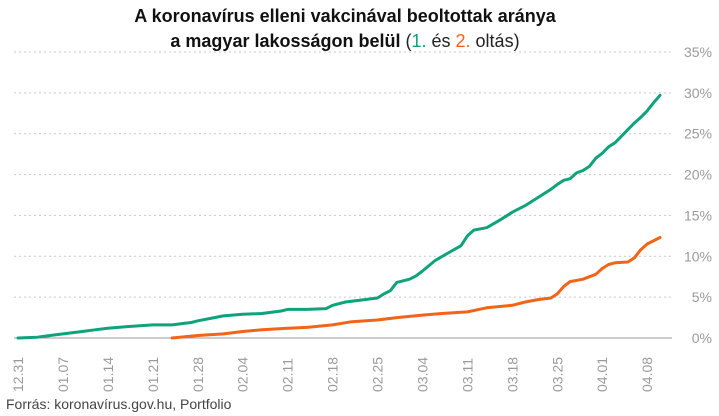  Describe the element at coordinates (119, 404) in the screenshot. I see `source-note: Forrás: koronavírus.gov.hu, Portfolio` at that location.